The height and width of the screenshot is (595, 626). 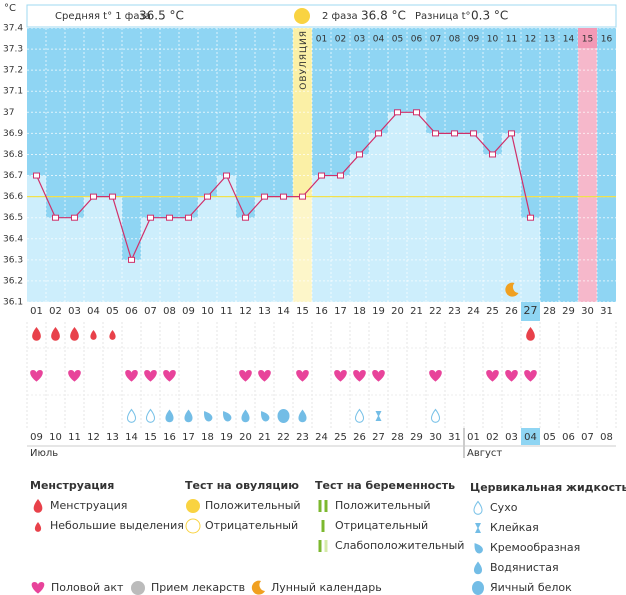 What do you see at coordinates (302, 311) in the screenshot?
I see `x-tick-label: 15` at bounding box center [302, 311].